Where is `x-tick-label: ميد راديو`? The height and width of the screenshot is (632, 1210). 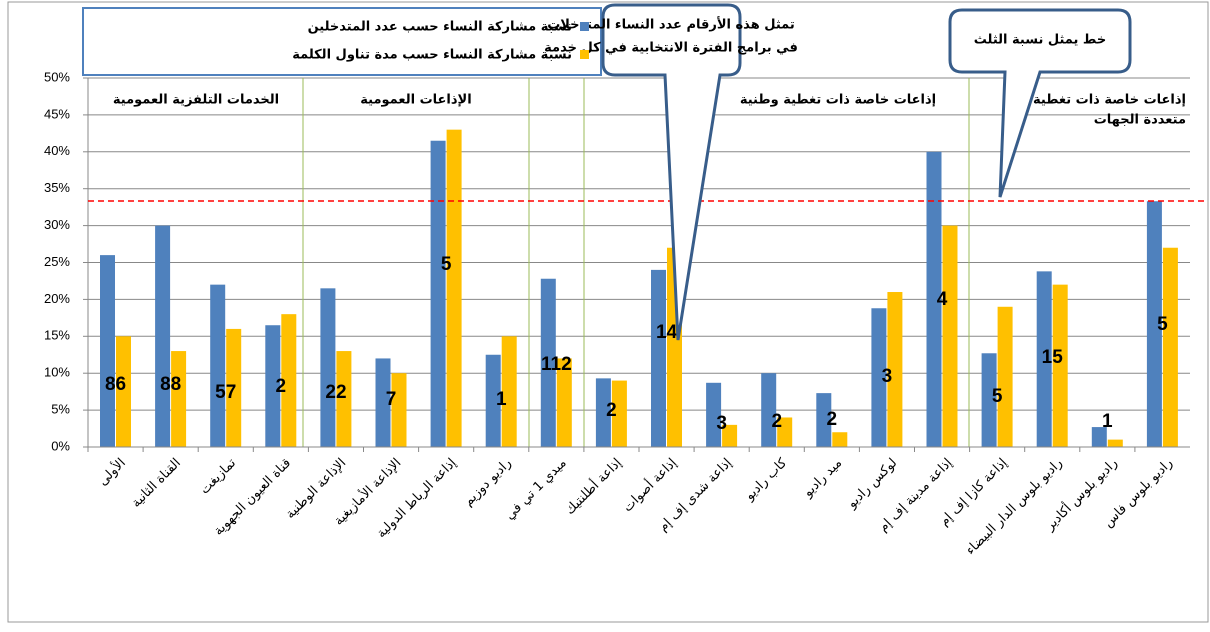
x-tick-label: ميد راديو is located at coordinates (822, 478).